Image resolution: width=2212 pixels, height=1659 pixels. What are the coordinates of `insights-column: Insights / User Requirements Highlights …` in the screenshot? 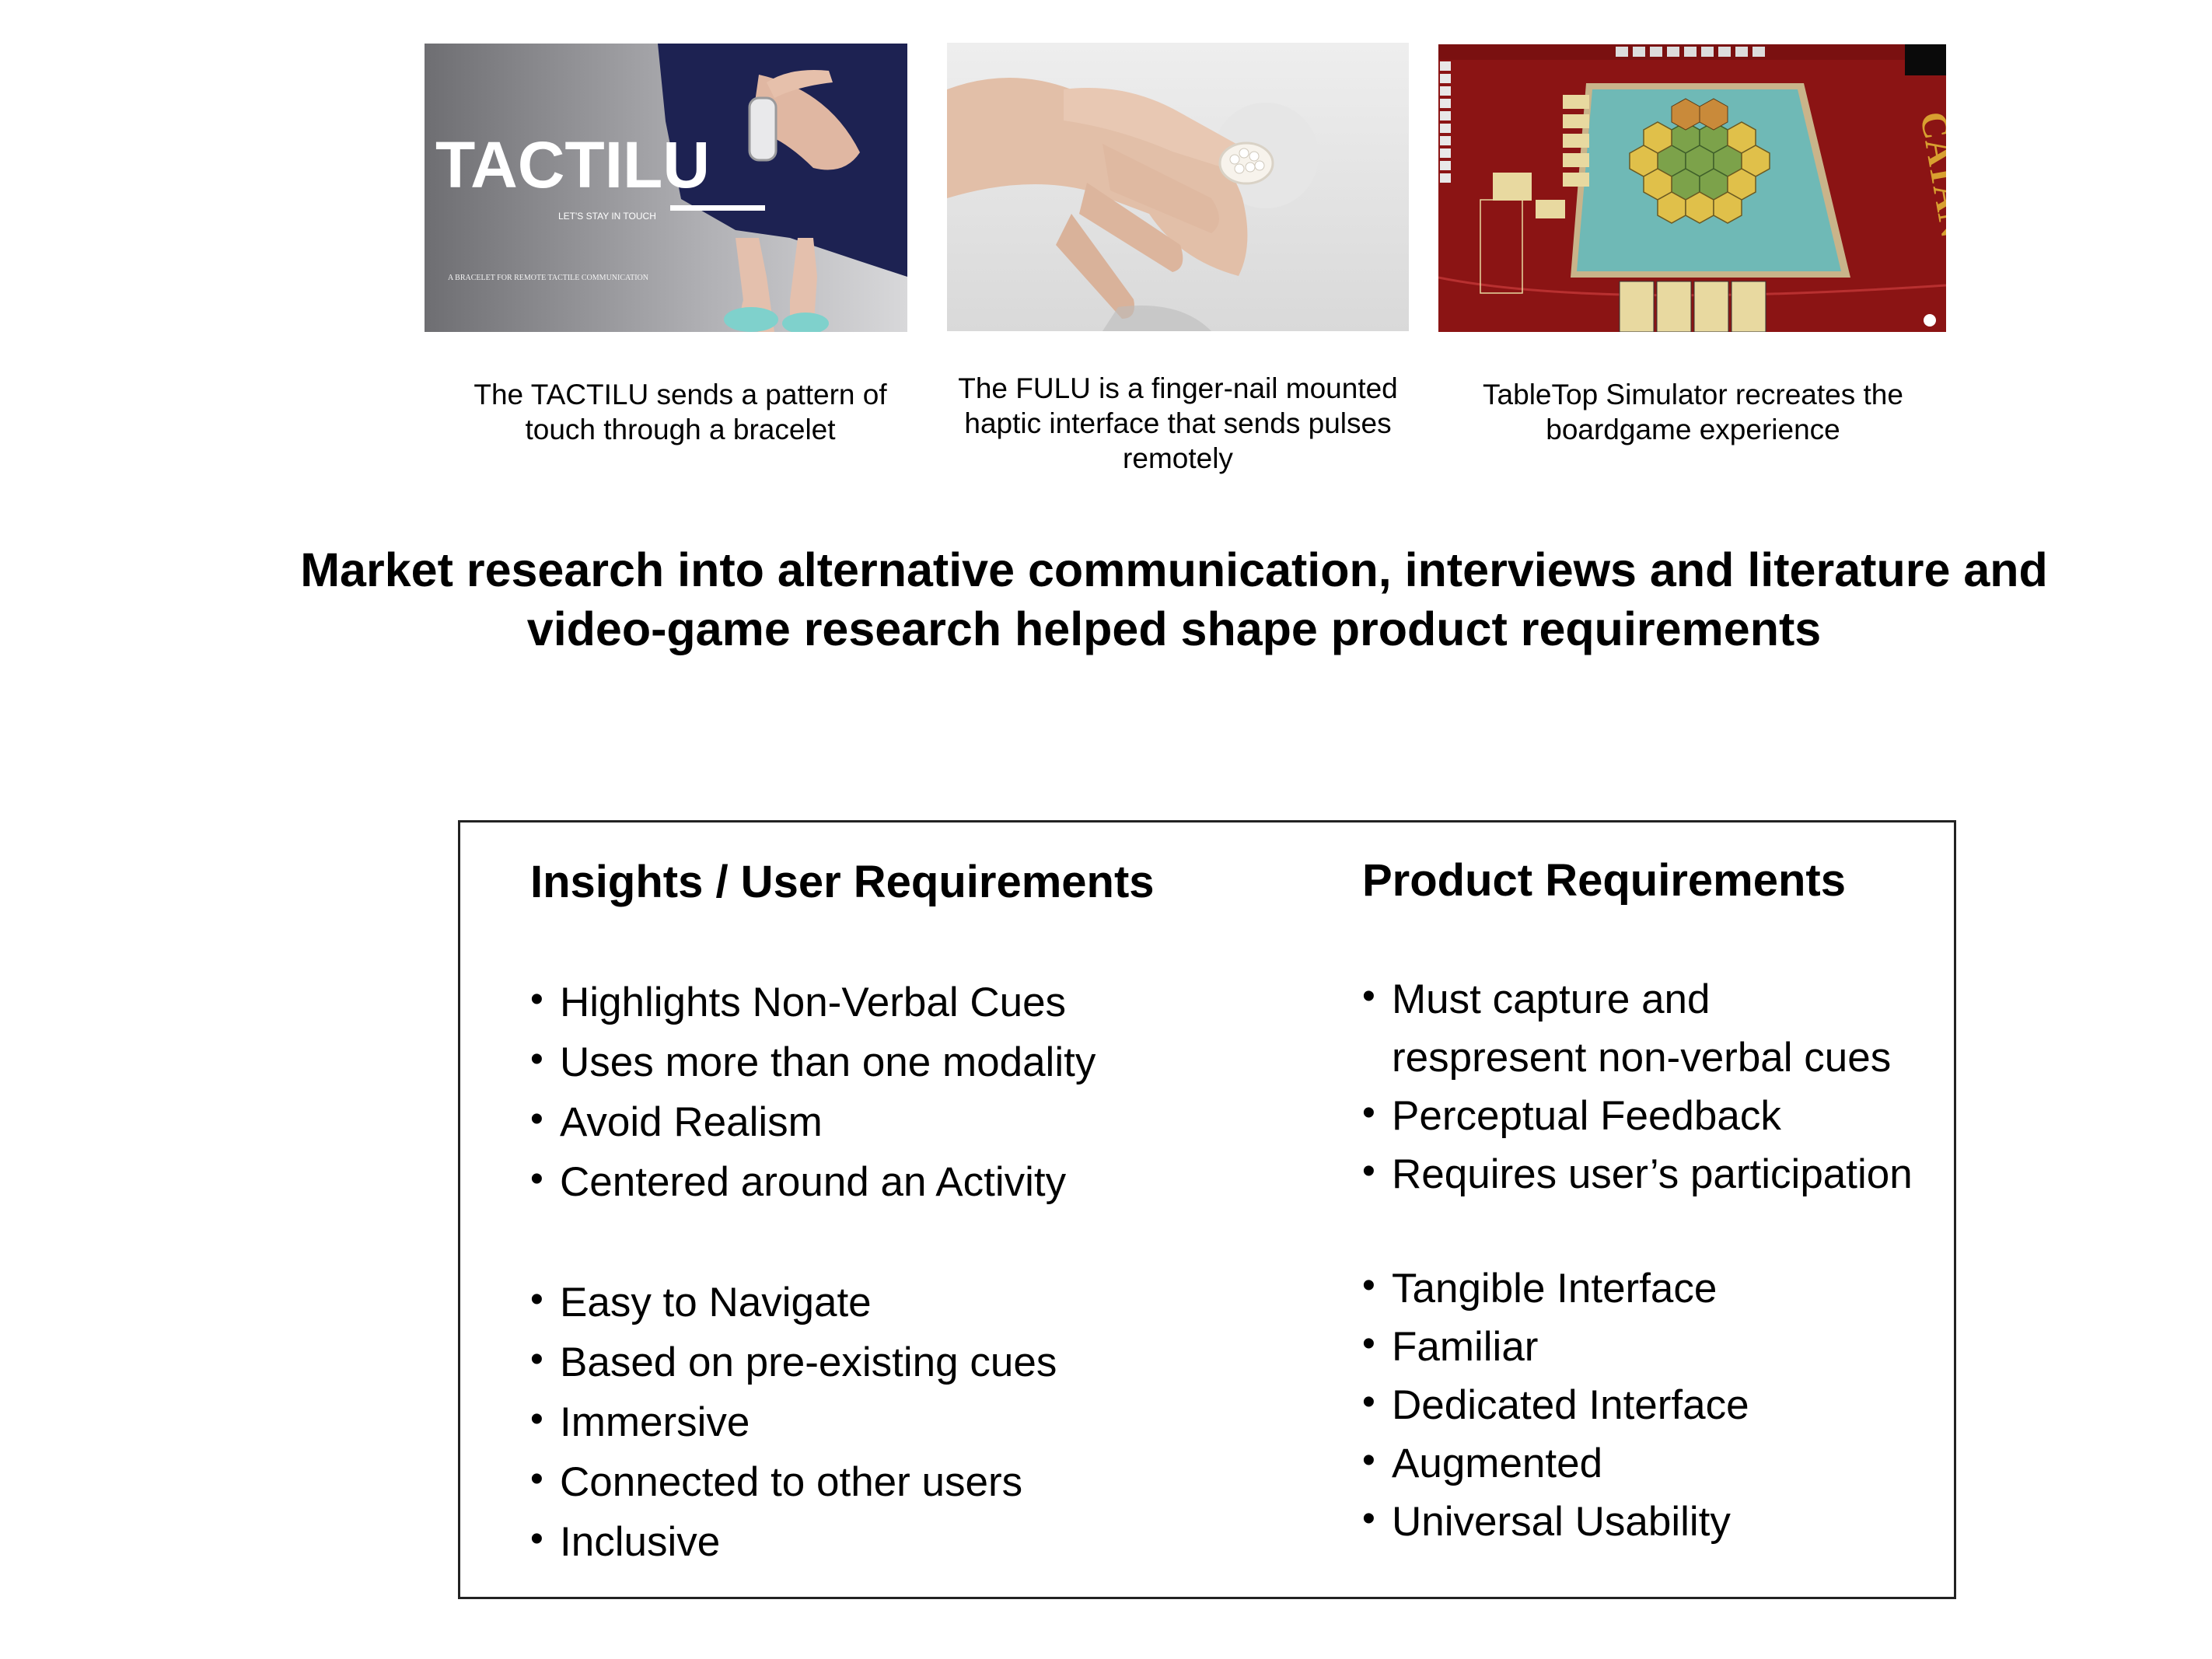 It's located at (880, 1213).